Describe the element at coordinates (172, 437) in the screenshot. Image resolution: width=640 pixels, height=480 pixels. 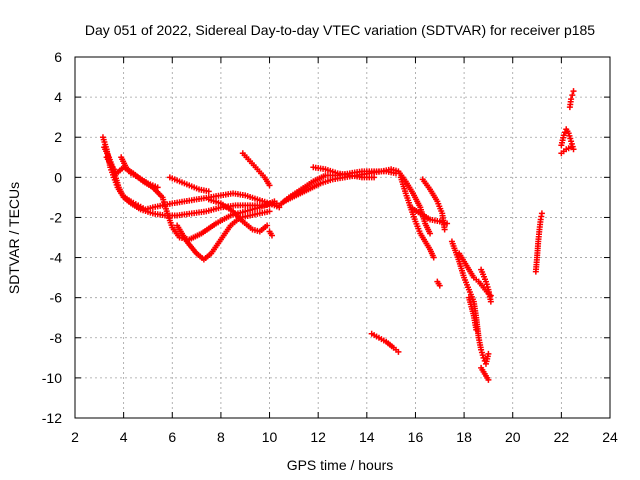
I see `x-tick-label: 6` at that location.